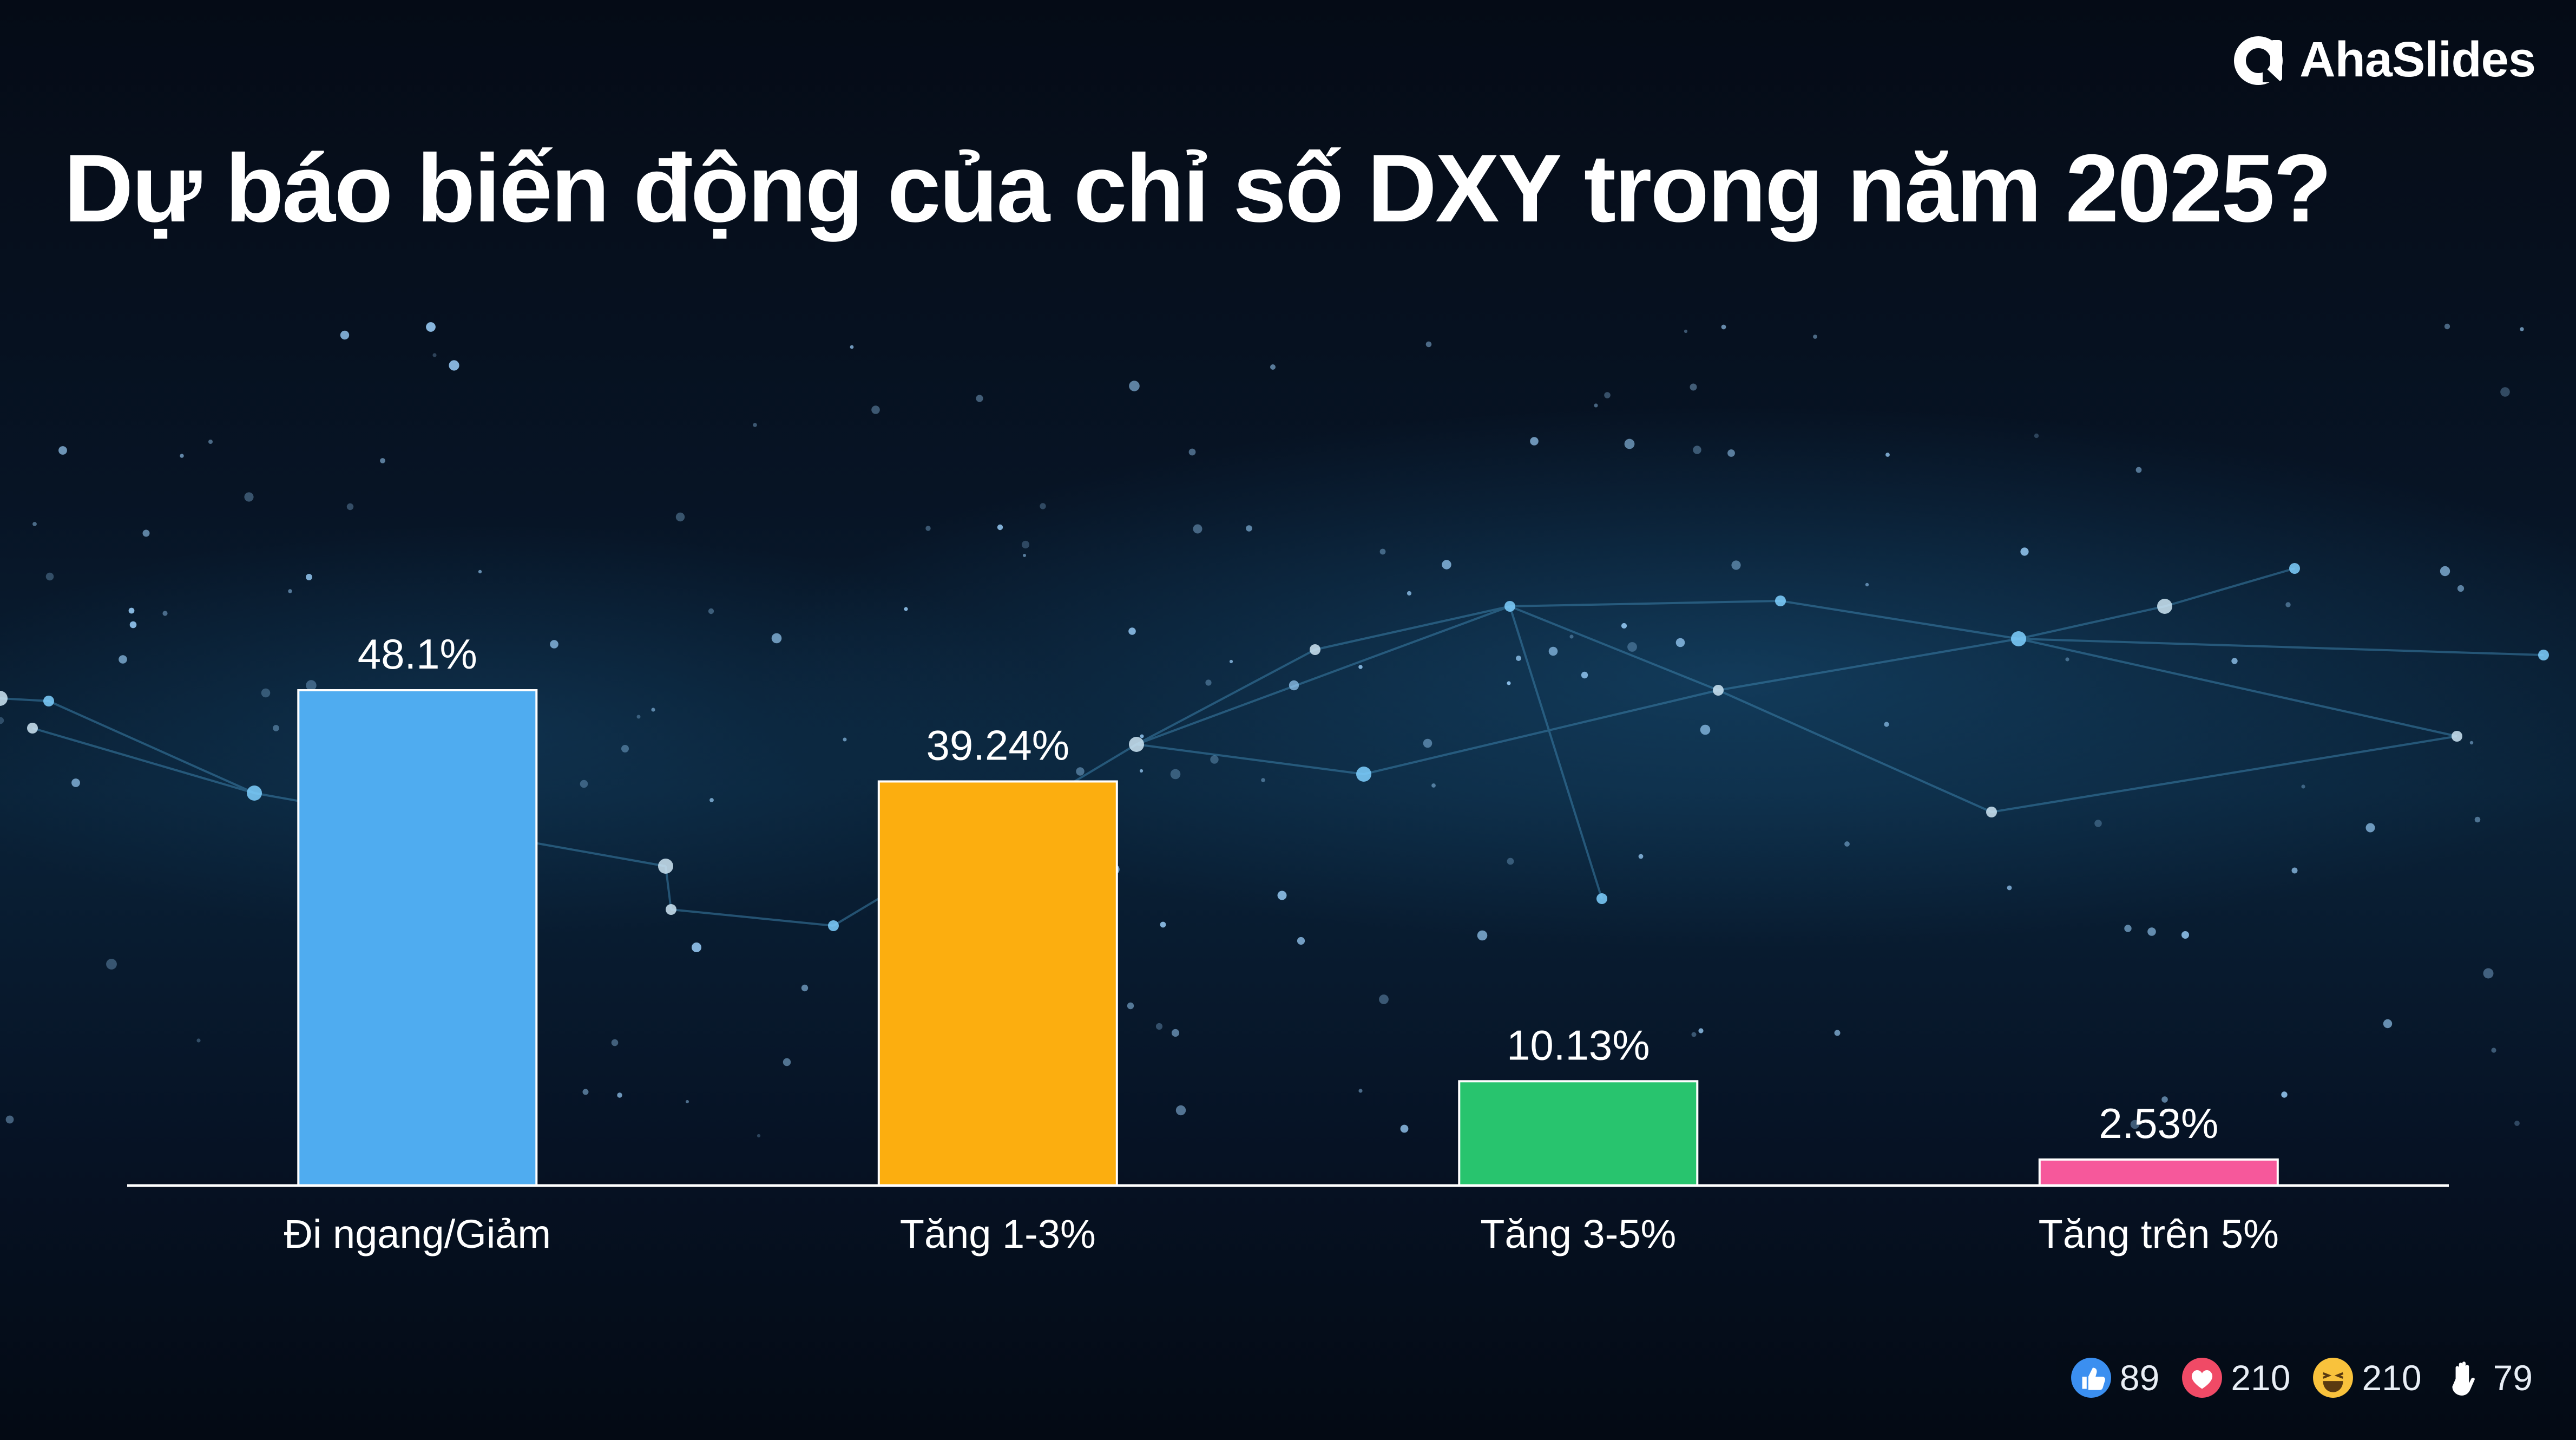  Describe the element at coordinates (2091, 1378) in the screenshot. I see `thumbs-up-icon` at that location.